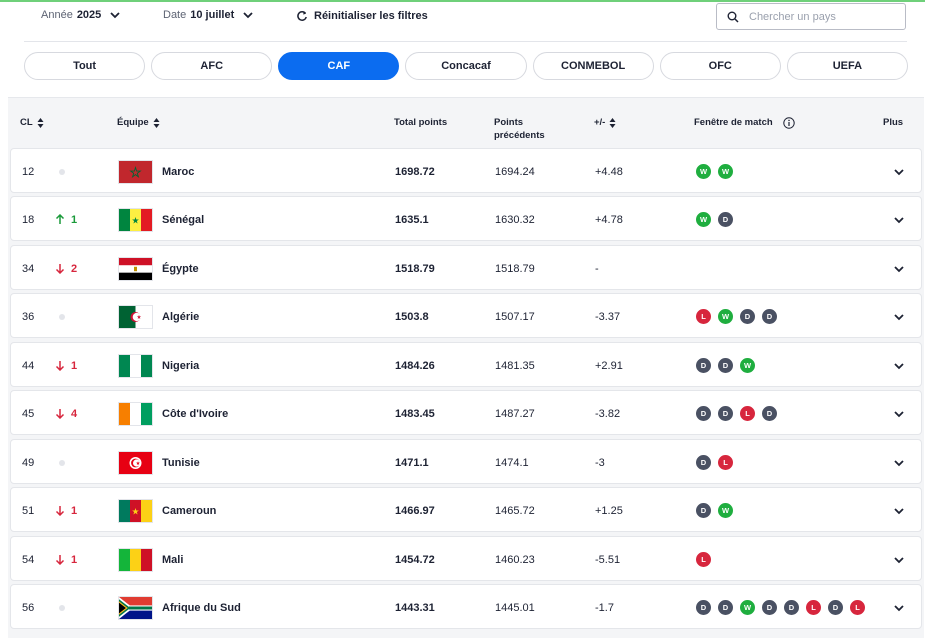 The width and height of the screenshot is (925, 638). I want to click on tab-tout: Tout, so click(85, 66).